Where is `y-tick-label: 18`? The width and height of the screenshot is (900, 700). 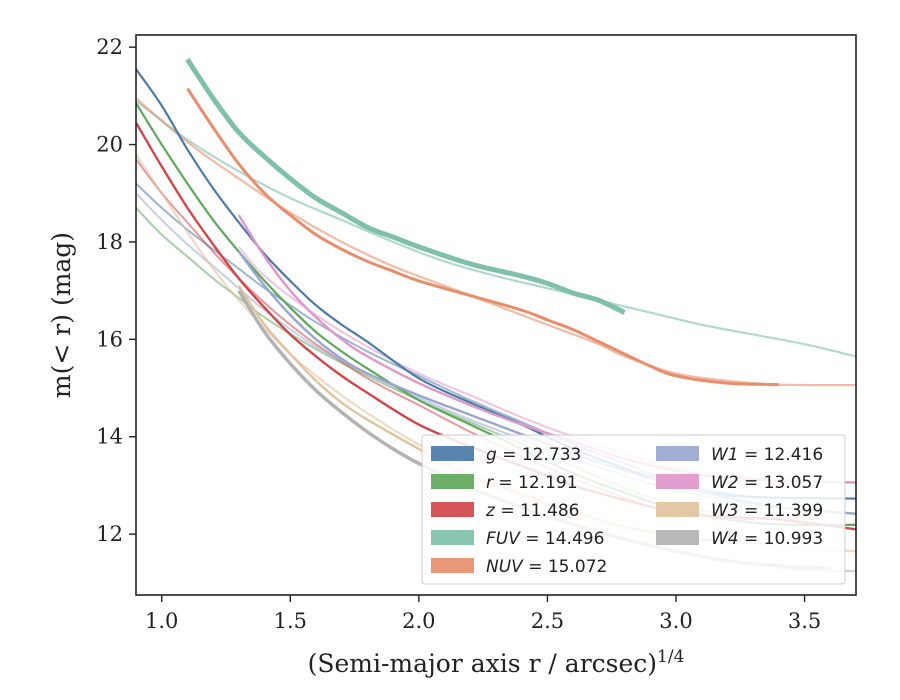
y-tick-label: 18 is located at coordinates (109, 242).